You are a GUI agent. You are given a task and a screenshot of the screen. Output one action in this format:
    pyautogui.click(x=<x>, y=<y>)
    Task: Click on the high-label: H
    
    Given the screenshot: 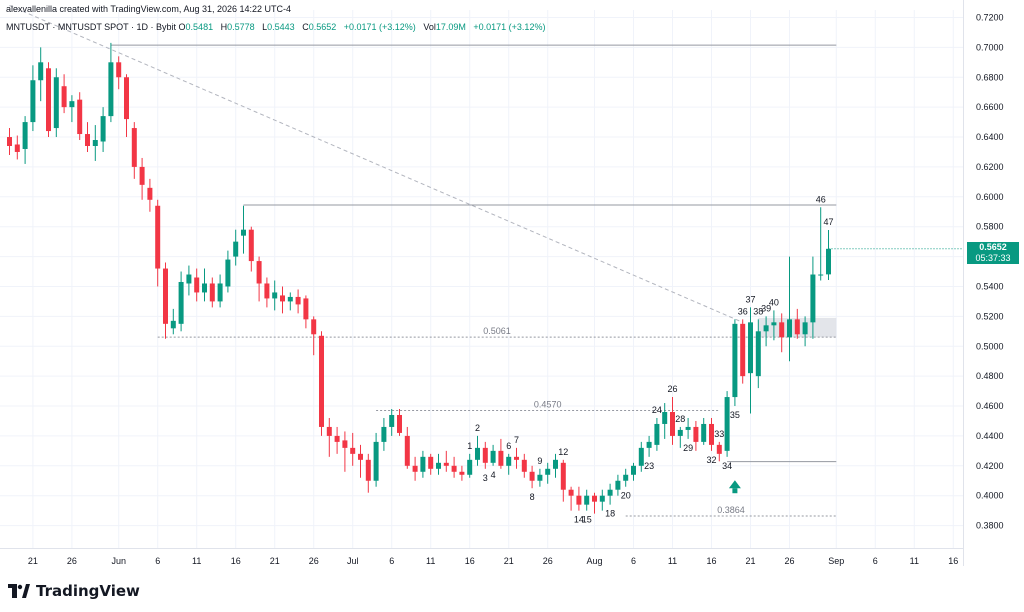 What is the action you would take?
    pyautogui.click(x=224, y=27)
    